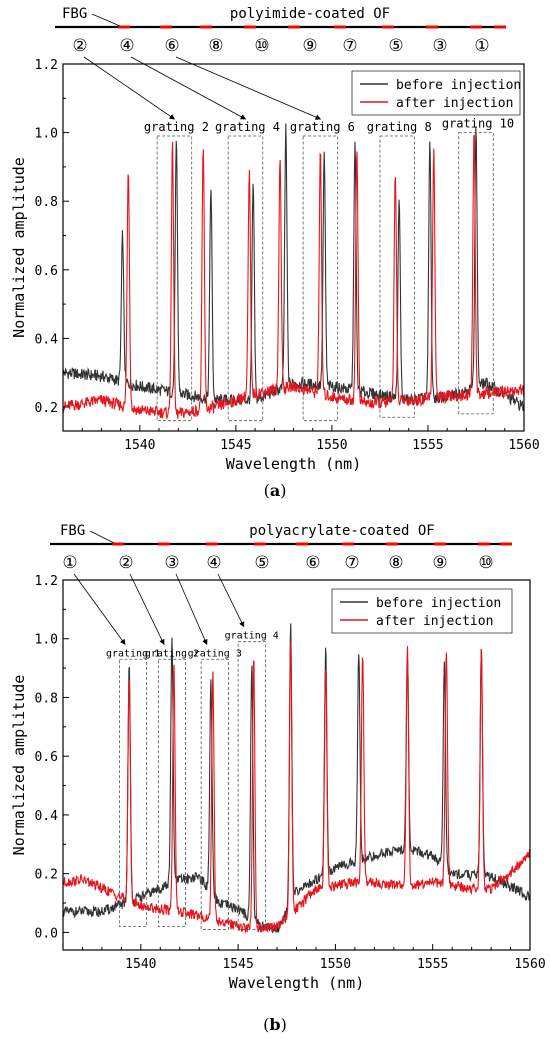 This screenshot has width=550, height=1044. What do you see at coordinates (310, 14) in the screenshot?
I see `coating-label: polyimide-coated OF` at bounding box center [310, 14].